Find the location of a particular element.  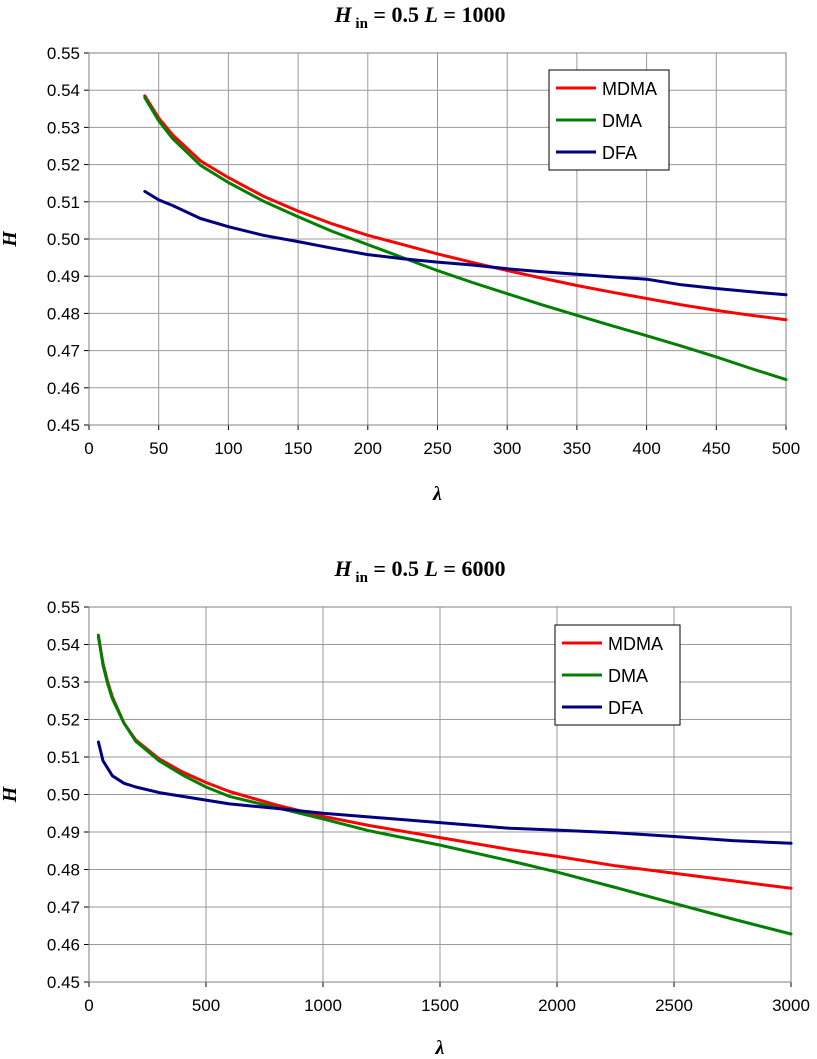

x-tick-label: 350 is located at coordinates (577, 448).